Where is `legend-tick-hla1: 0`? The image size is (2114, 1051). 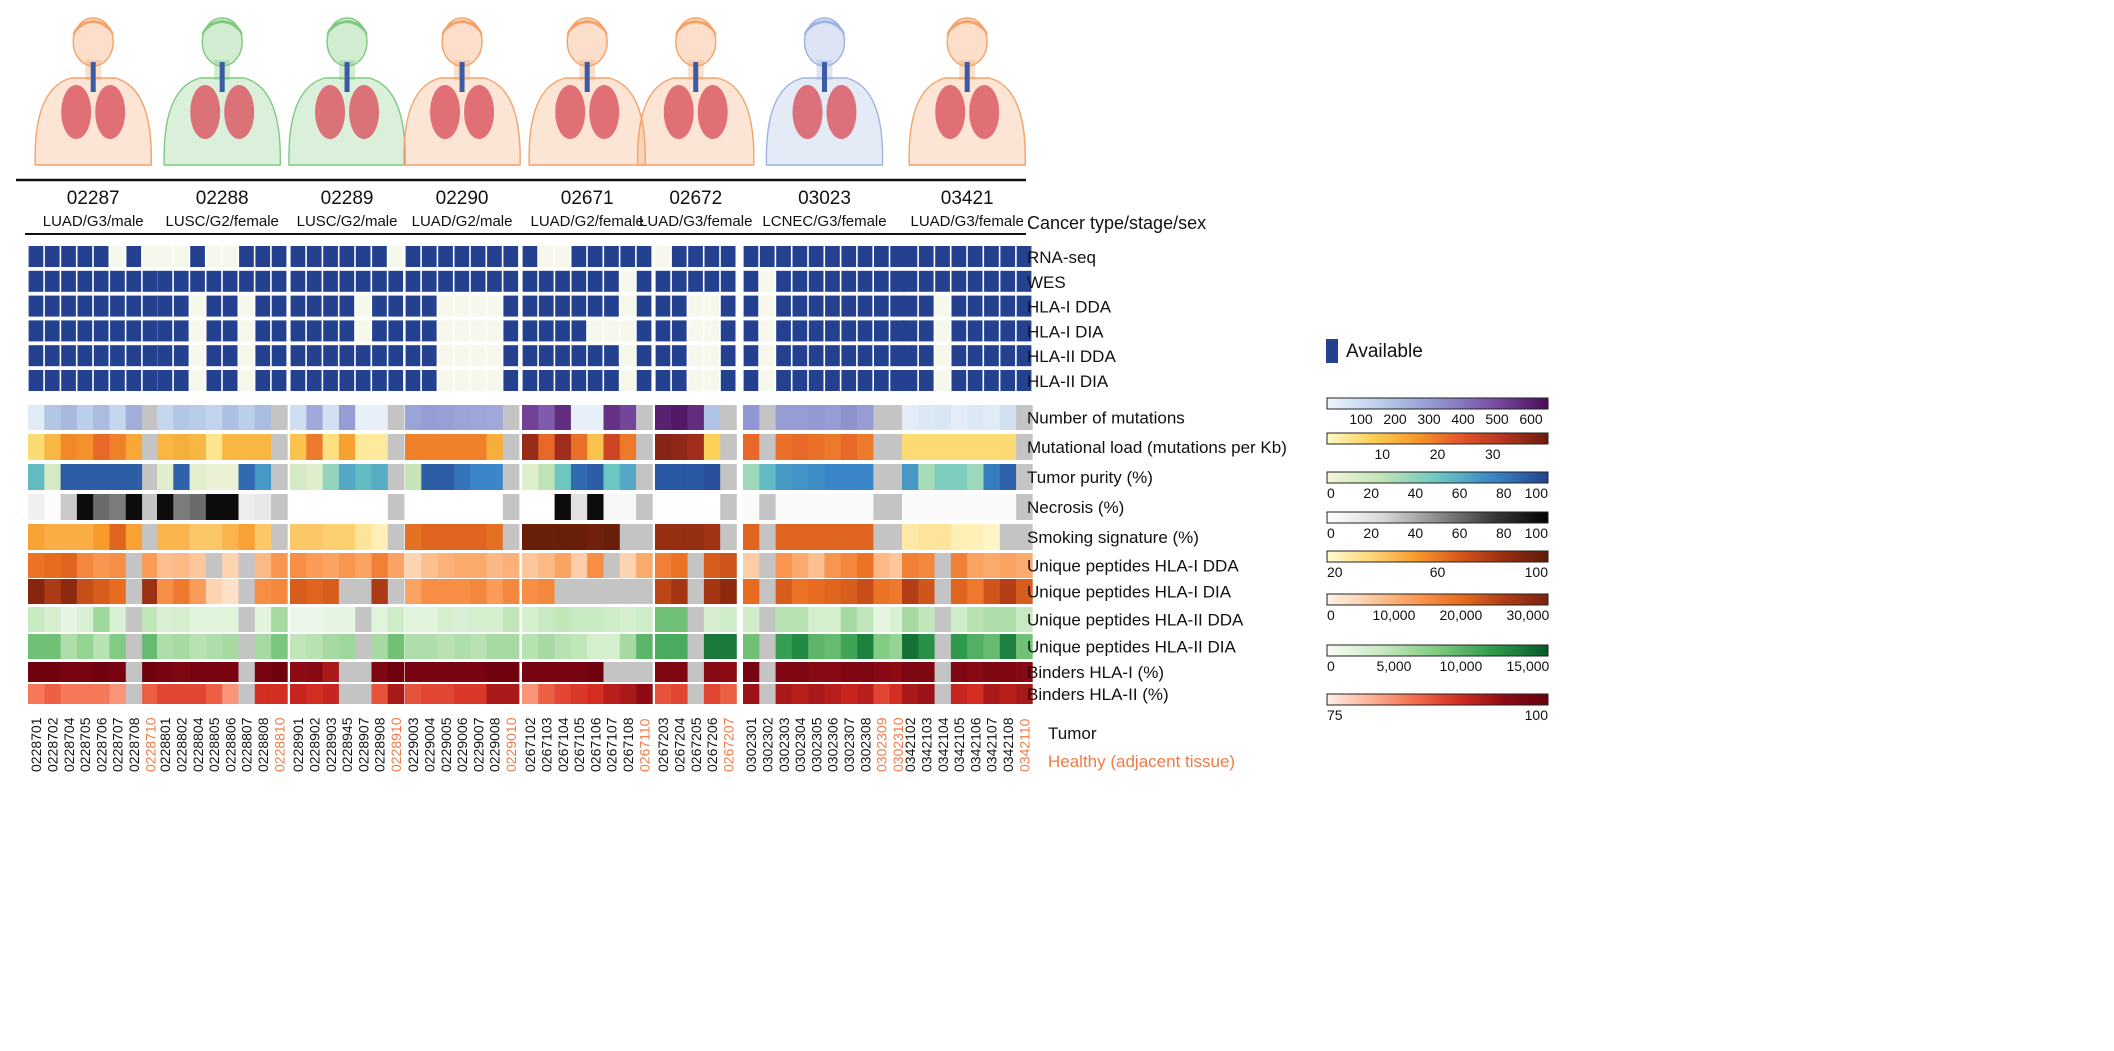
legend-tick-hla1: 0 is located at coordinates (1331, 615).